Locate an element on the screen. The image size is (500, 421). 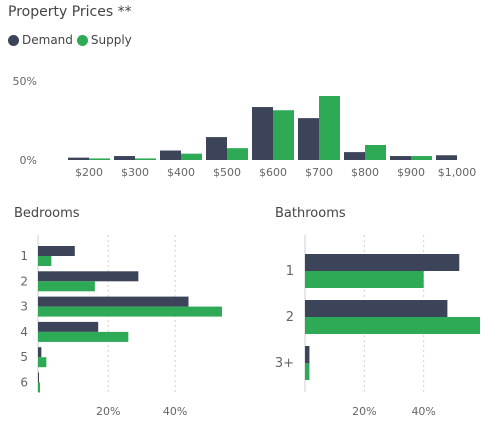
x-tick-label: $500 is located at coordinates (227, 172).